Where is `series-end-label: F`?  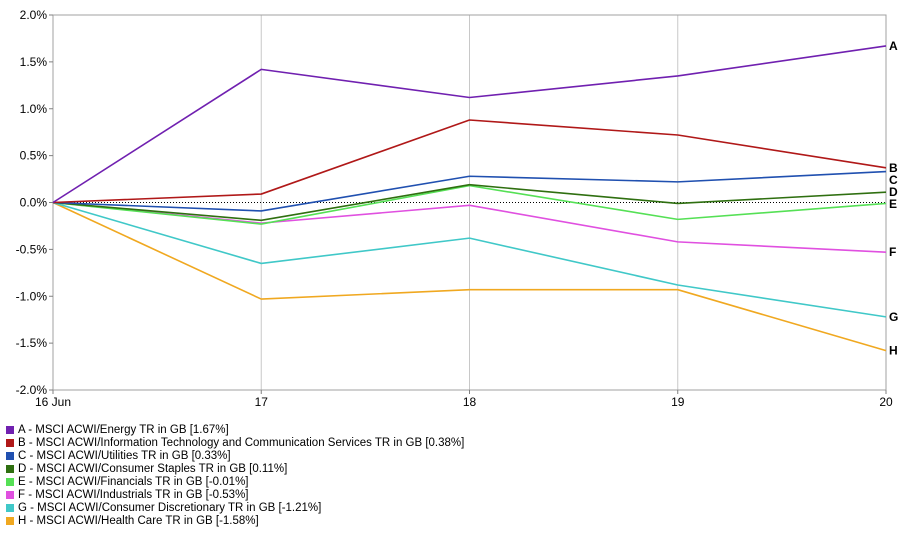
series-end-label: F is located at coordinates (892, 252).